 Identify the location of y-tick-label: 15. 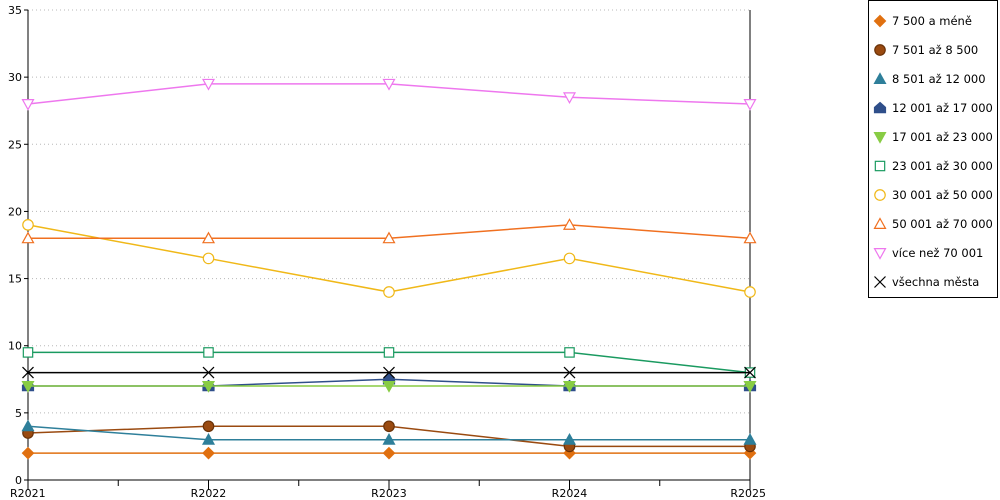
(15, 279).